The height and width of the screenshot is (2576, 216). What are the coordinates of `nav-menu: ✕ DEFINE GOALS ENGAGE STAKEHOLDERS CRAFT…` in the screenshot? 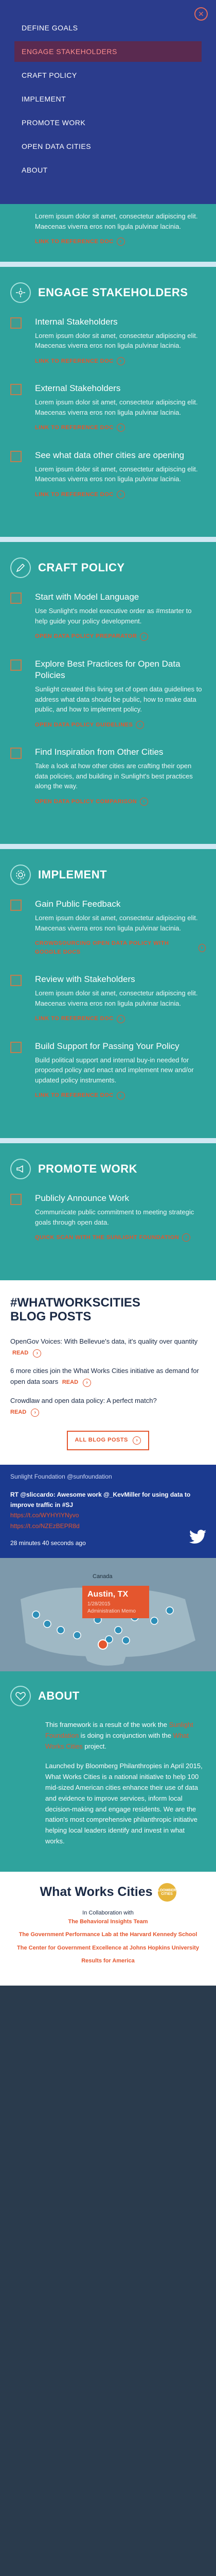 It's located at (108, 102).